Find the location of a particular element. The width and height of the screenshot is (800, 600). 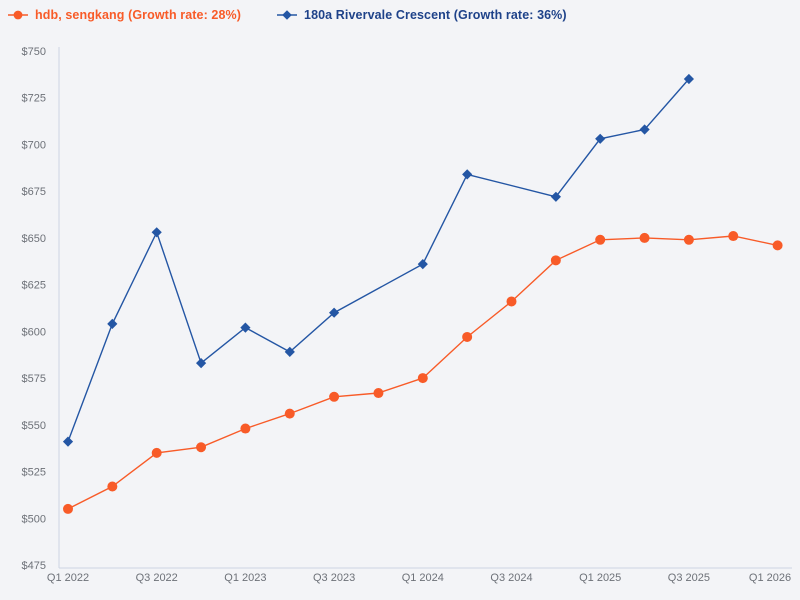

y-axis-tick-label: $675 is located at coordinates (34, 192).